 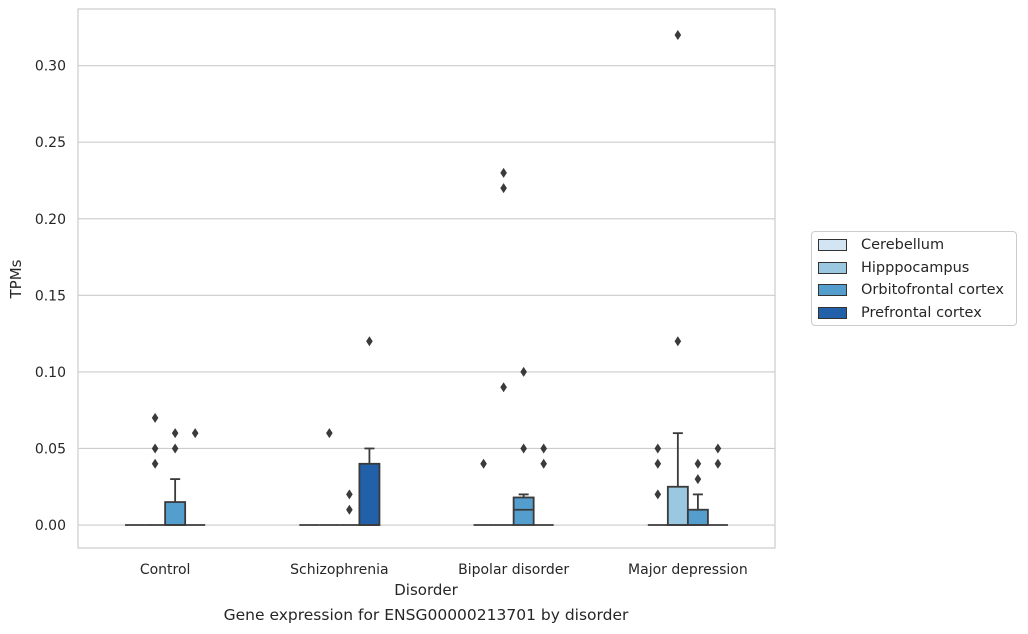 What do you see at coordinates (903, 245) in the screenshot?
I see `legend-label-cerebellum: Cerebellum` at bounding box center [903, 245].